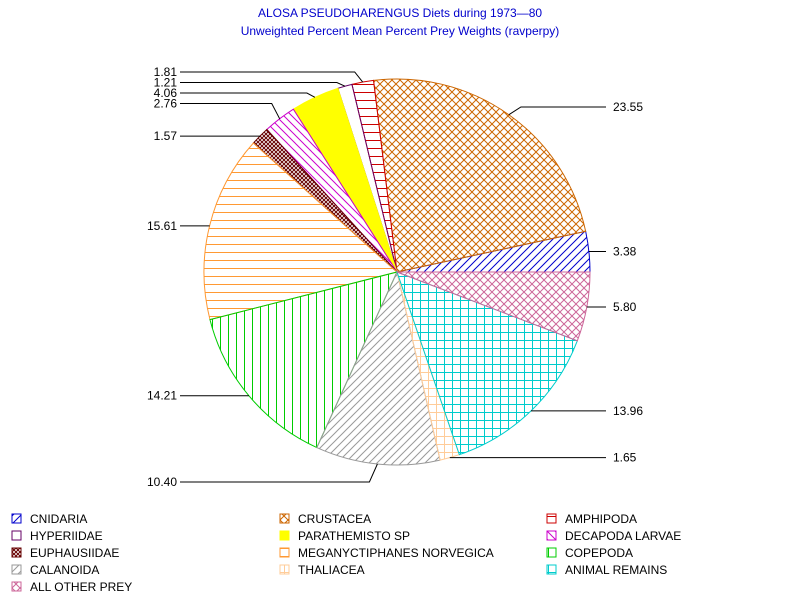 The height and width of the screenshot is (600, 800). Describe the element at coordinates (263, 84) in the screenshot. I see `leader-line-hyperiidae` at that location.